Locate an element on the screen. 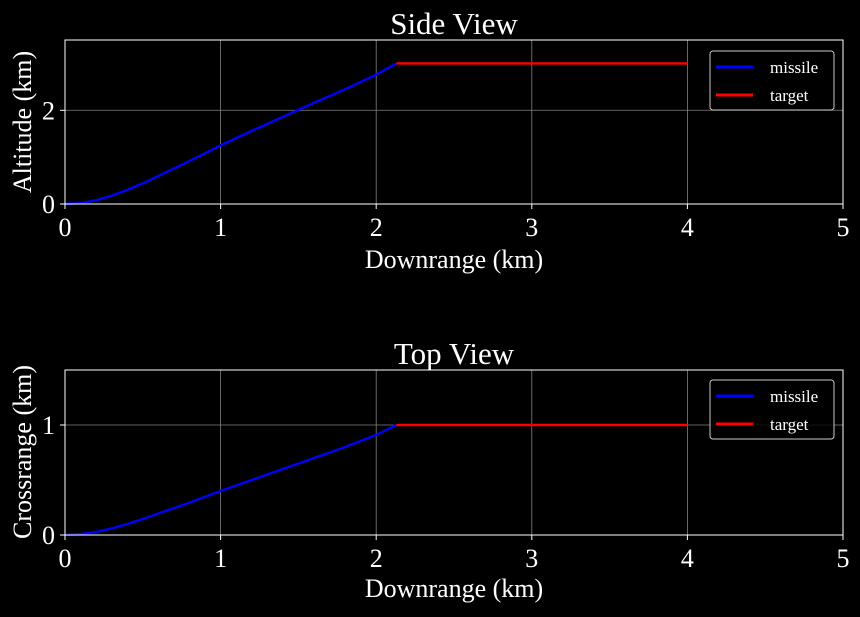 Image resolution: width=860 pixels, height=617 pixels. side-view-series-missile is located at coordinates (230, 134).